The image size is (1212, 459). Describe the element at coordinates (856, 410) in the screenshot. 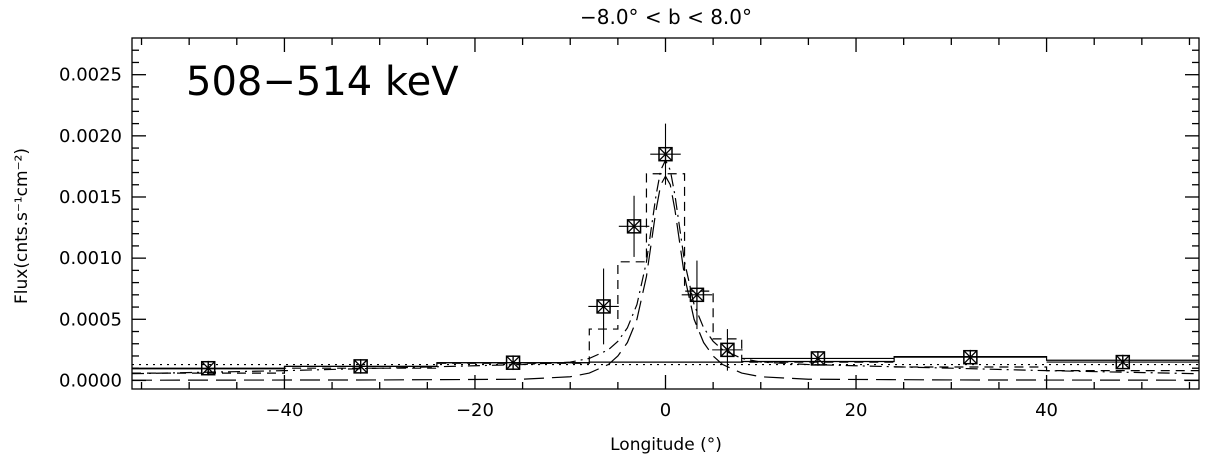

I see `x-tick-label: 20` at that location.